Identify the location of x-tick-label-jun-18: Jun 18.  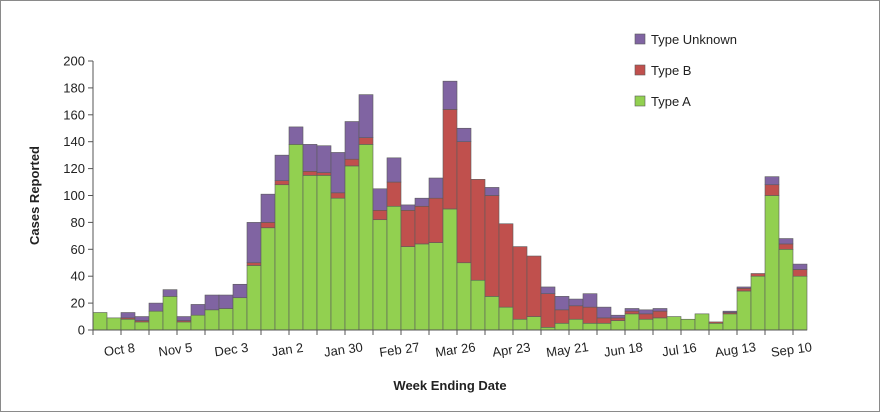
(623, 349).